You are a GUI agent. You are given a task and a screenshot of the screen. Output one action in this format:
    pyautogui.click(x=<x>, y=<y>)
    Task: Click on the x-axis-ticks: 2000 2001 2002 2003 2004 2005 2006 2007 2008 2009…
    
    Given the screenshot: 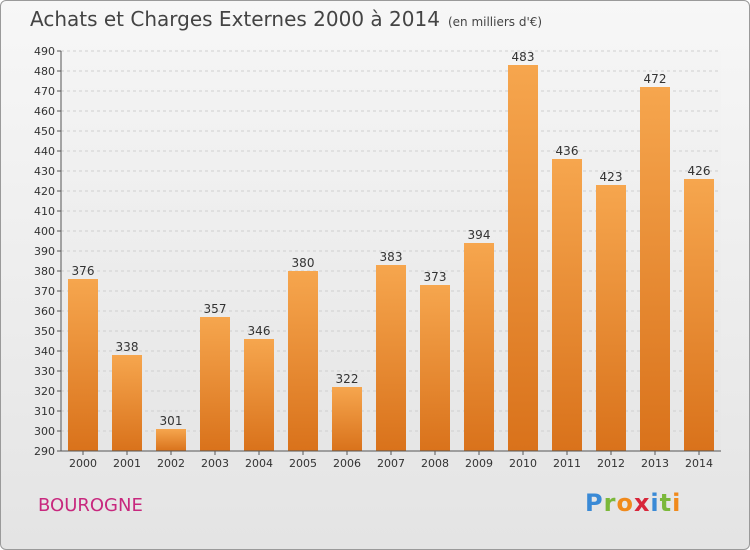 What is the action you would take?
    pyautogui.click(x=391, y=460)
    